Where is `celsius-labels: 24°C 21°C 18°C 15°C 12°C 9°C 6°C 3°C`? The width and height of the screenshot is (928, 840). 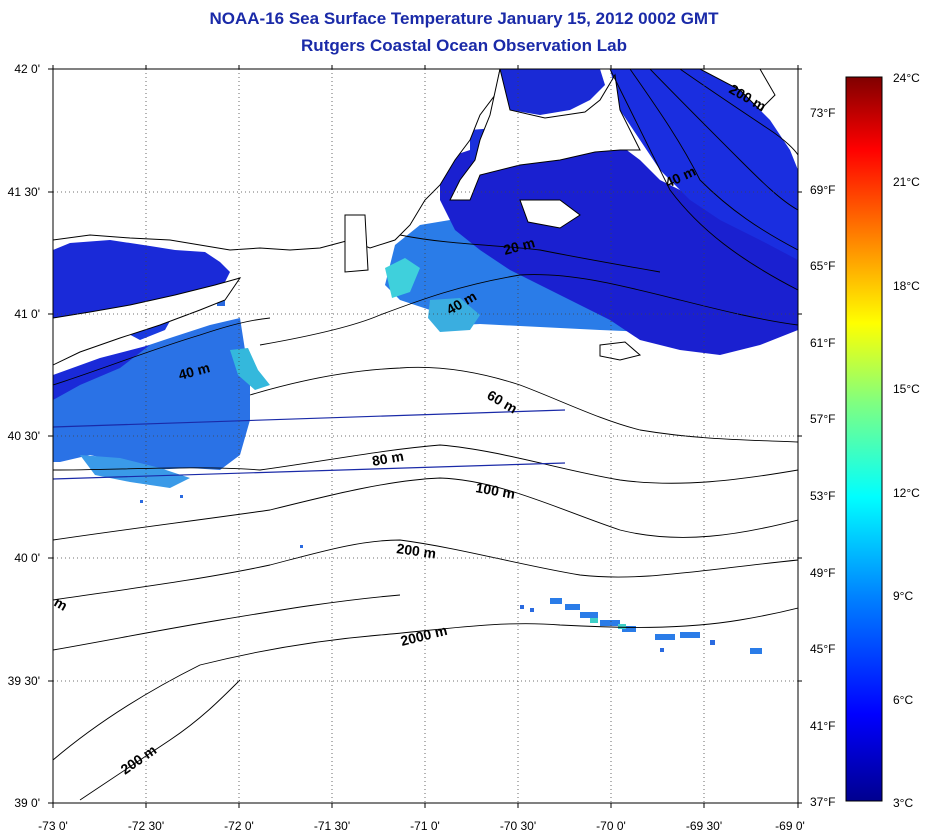 celsius-labels: 24°C 21°C 18°C 15°C 12°C 9°C 6°C 3°C is located at coordinates (906, 440).